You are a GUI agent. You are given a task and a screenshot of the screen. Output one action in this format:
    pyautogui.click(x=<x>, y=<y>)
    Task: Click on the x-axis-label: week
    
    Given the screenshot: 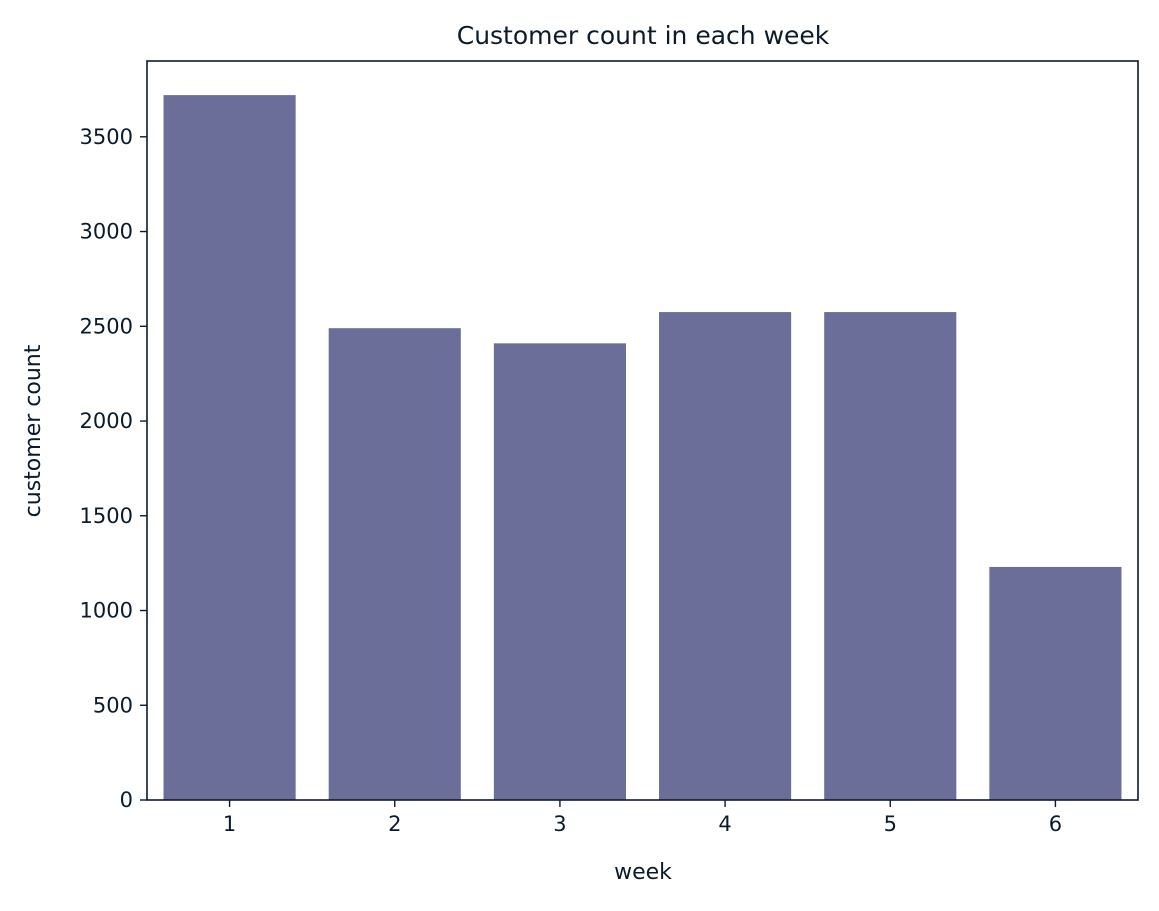 What is the action you would take?
    pyautogui.click(x=643, y=872)
    